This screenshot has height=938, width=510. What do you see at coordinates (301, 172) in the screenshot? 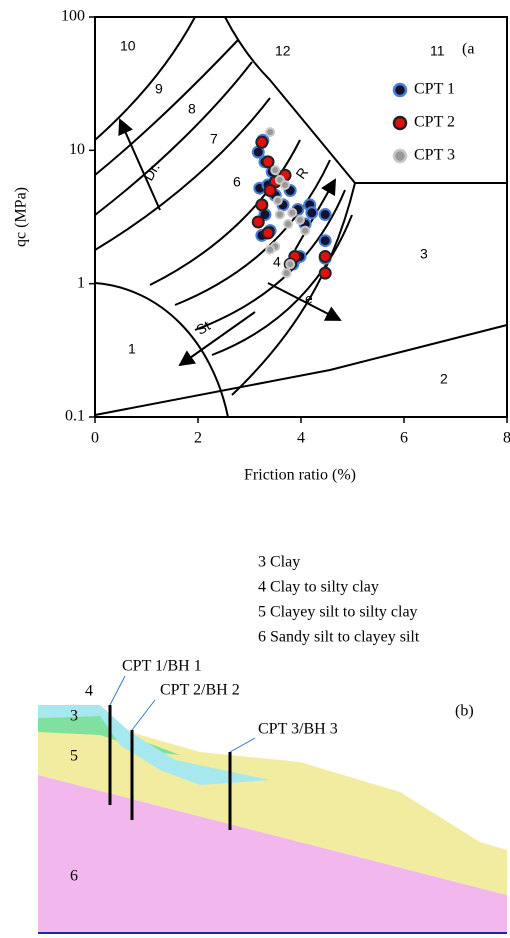
I see `annotation: R` at bounding box center [301, 172].